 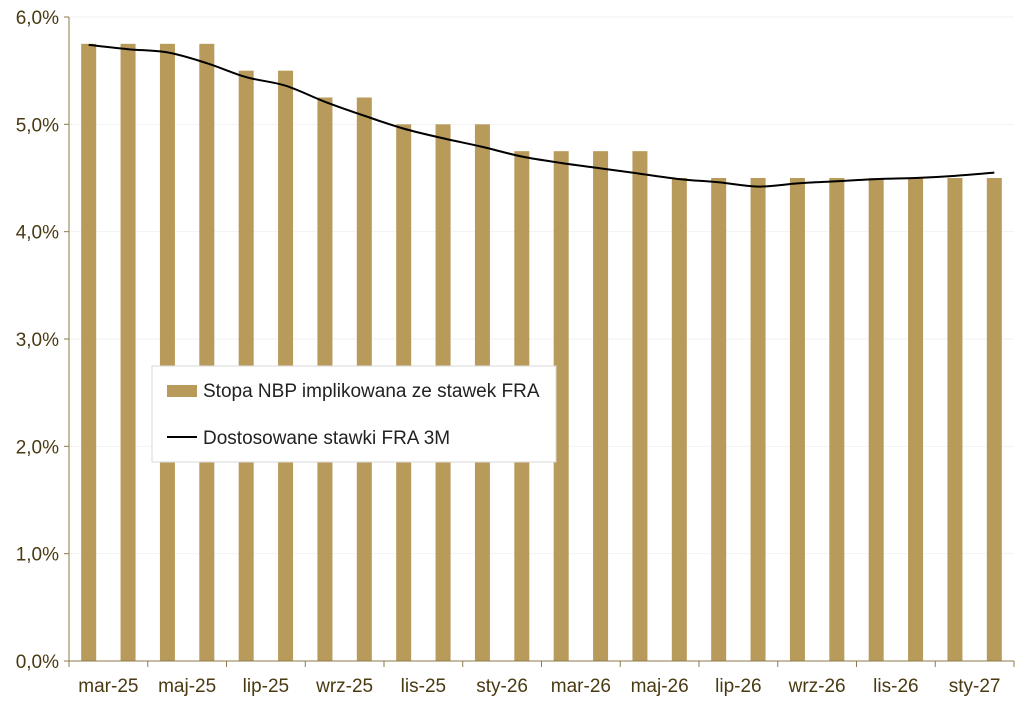 I want to click on y-tick-label: 1,0%, so click(x=37, y=555).